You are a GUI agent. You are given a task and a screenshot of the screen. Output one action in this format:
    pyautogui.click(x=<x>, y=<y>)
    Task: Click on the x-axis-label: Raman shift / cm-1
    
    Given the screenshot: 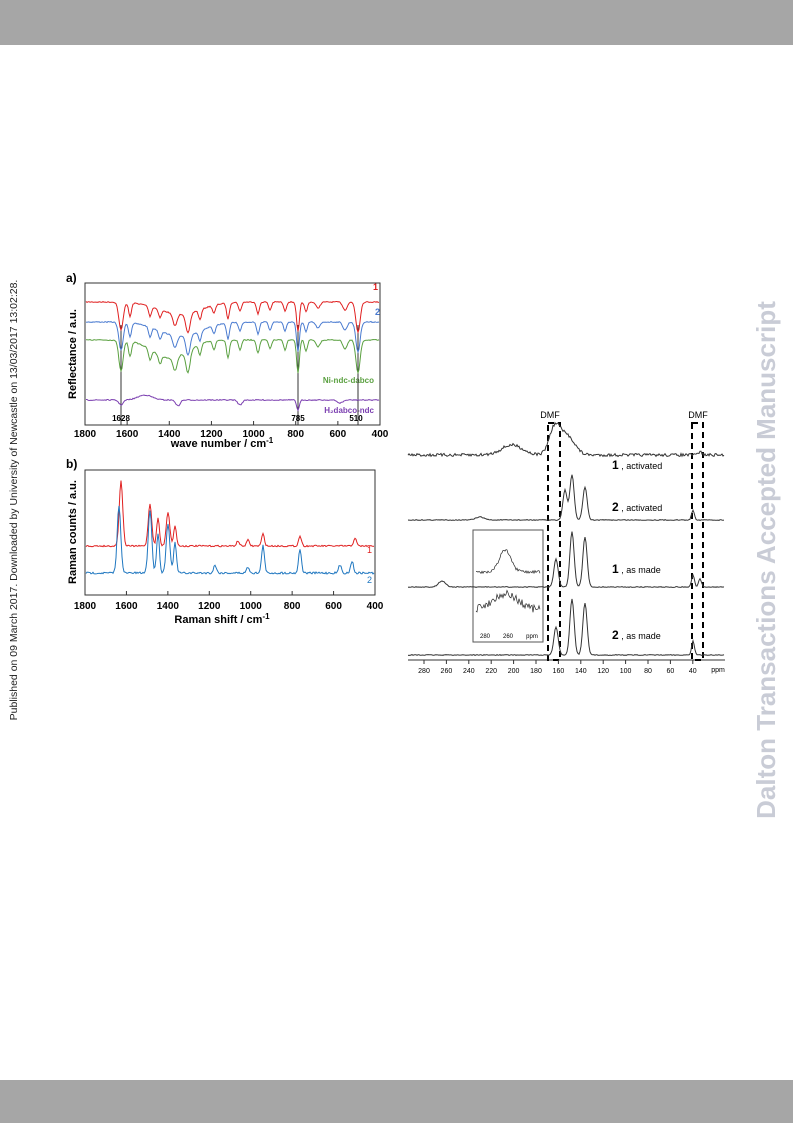 What is the action you would take?
    pyautogui.click(x=222, y=619)
    